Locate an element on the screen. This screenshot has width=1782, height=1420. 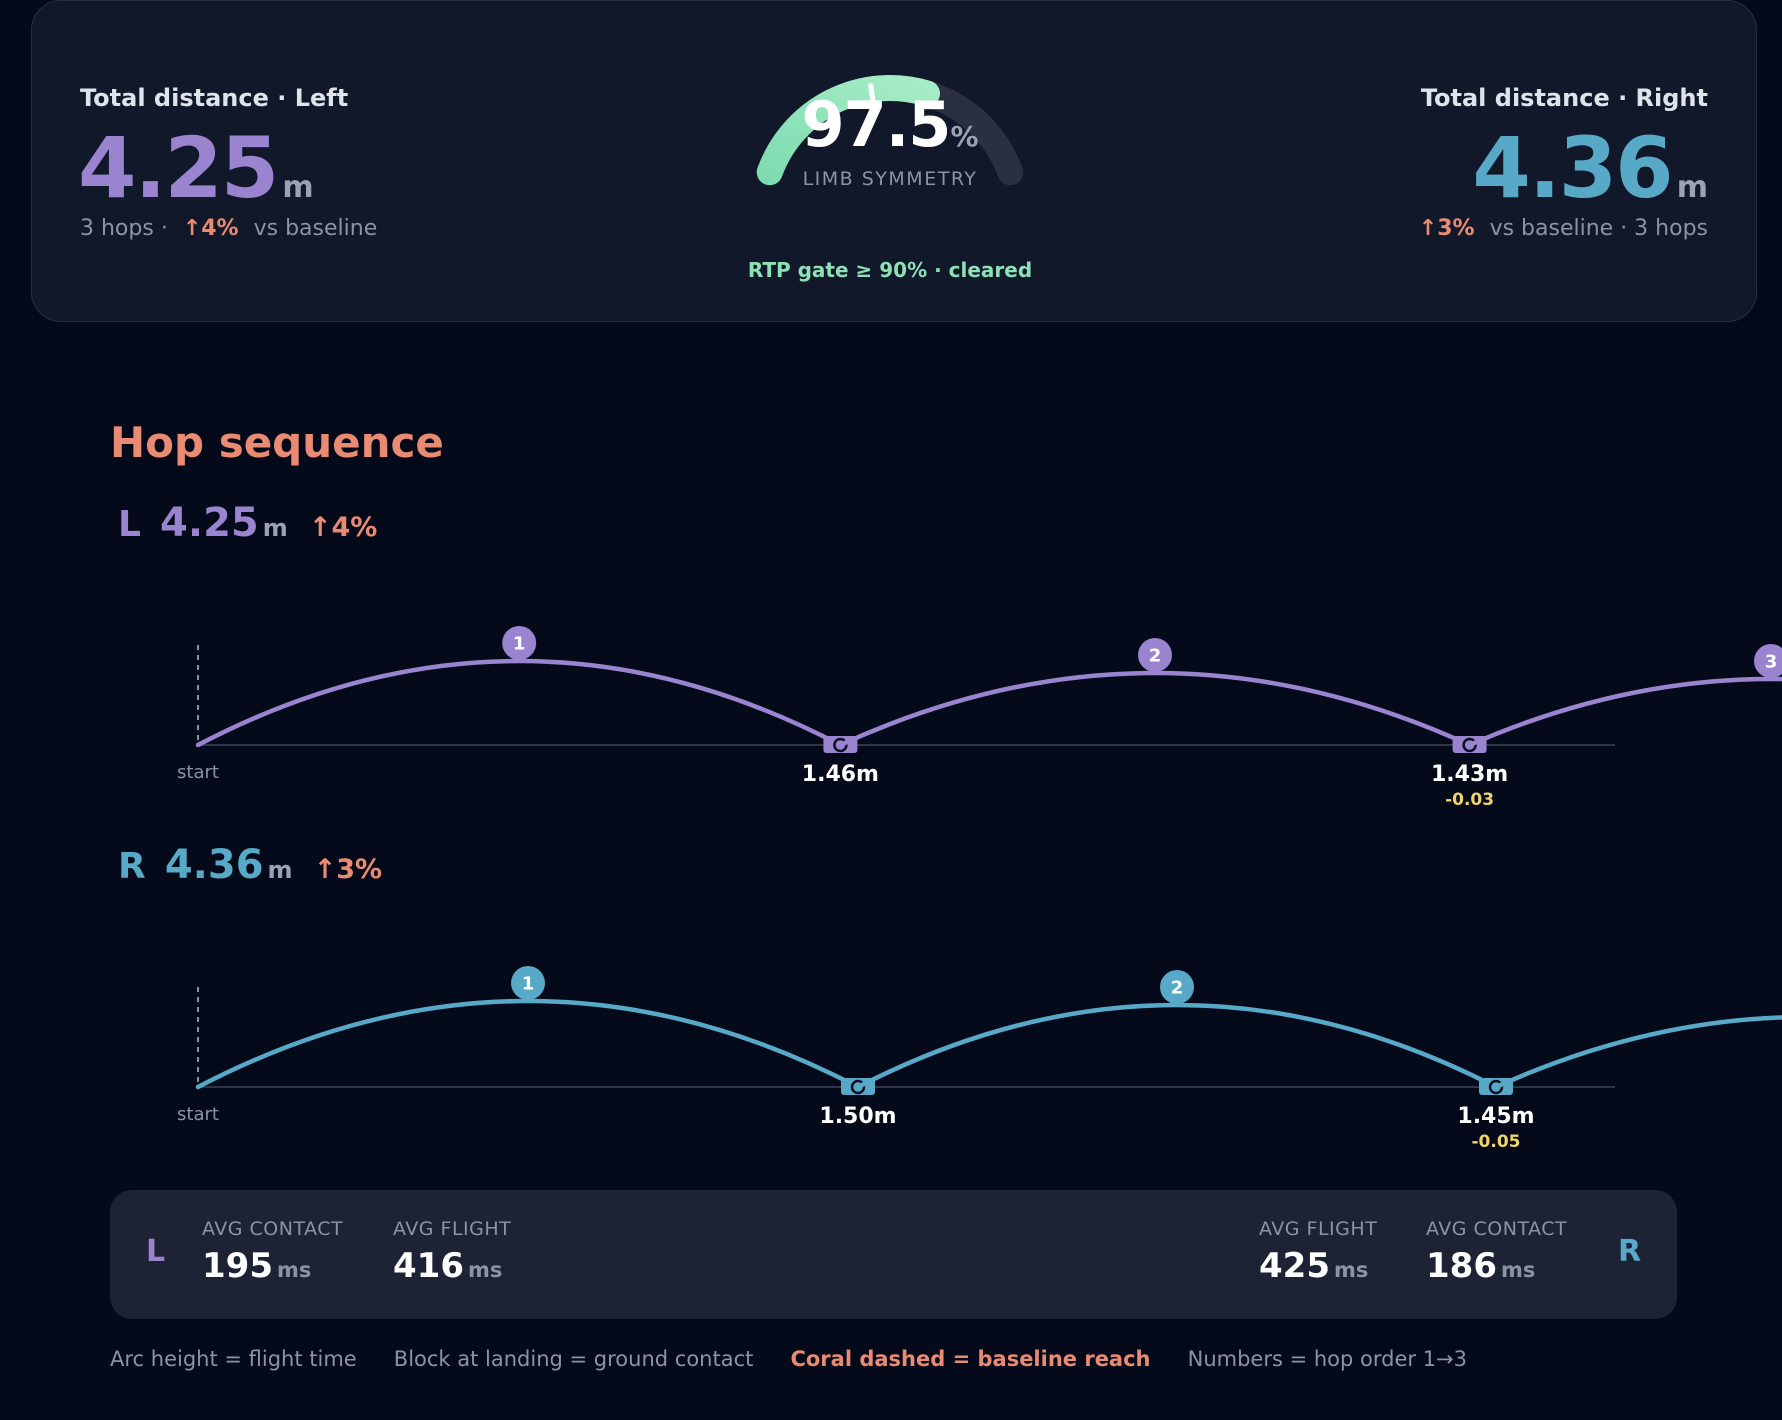
right-avg-contact-unit: ms is located at coordinates (1518, 1270).